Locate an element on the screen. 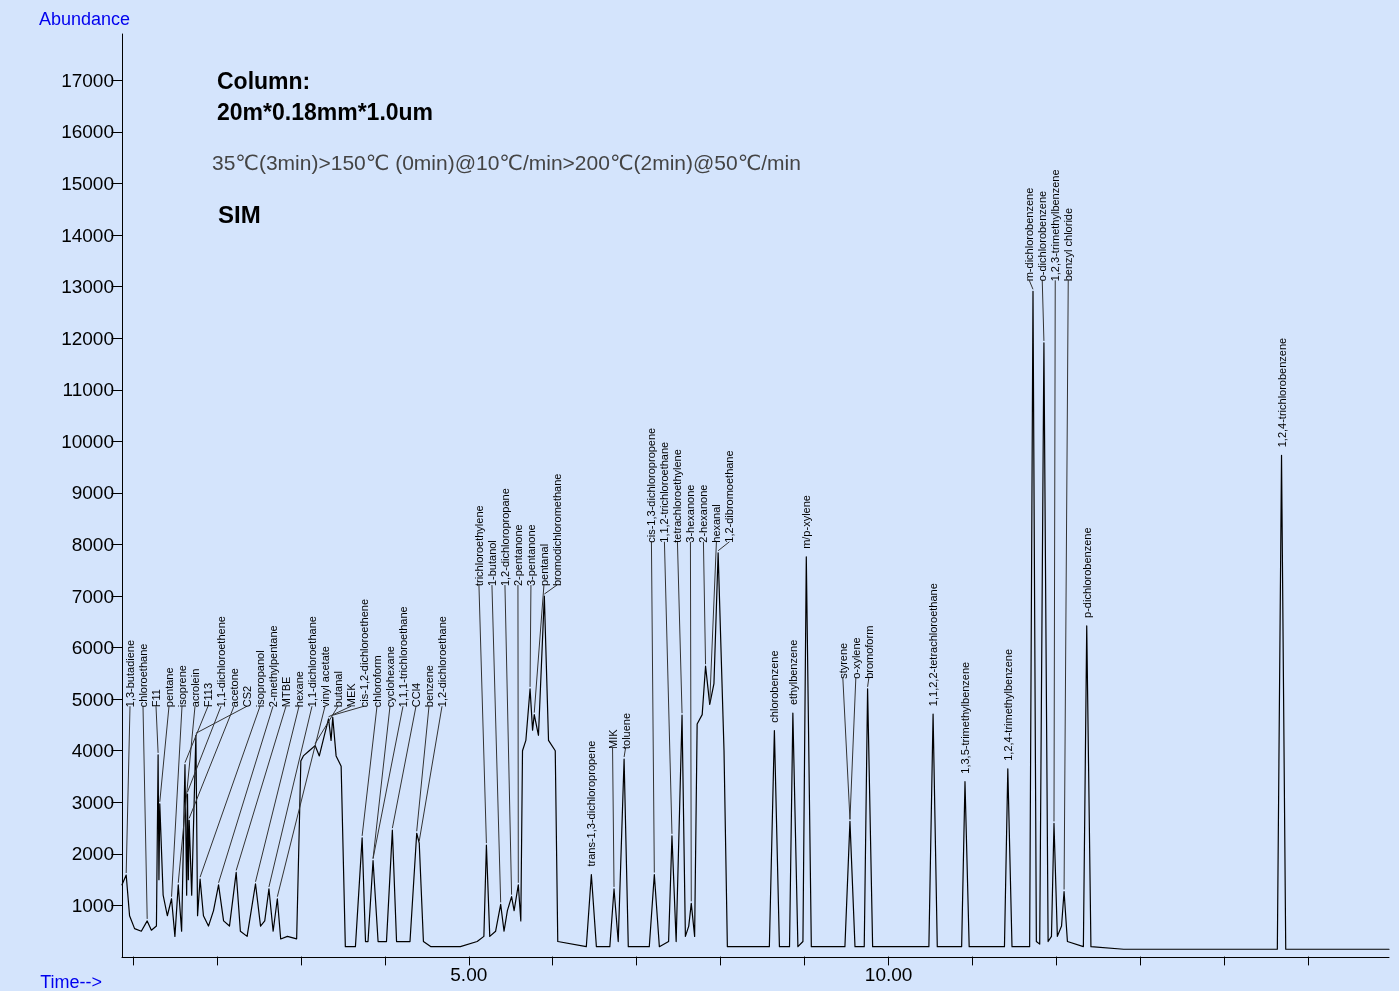 Image resolution: width=1399 pixels, height=991 pixels. annotation: MIK is located at coordinates (612, 738).